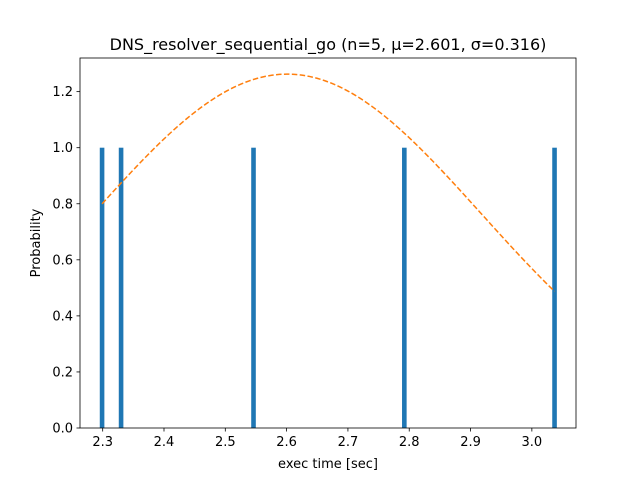 The image size is (640, 480). What do you see at coordinates (62, 372) in the screenshot?
I see `y-tick-label: 0.2` at bounding box center [62, 372].